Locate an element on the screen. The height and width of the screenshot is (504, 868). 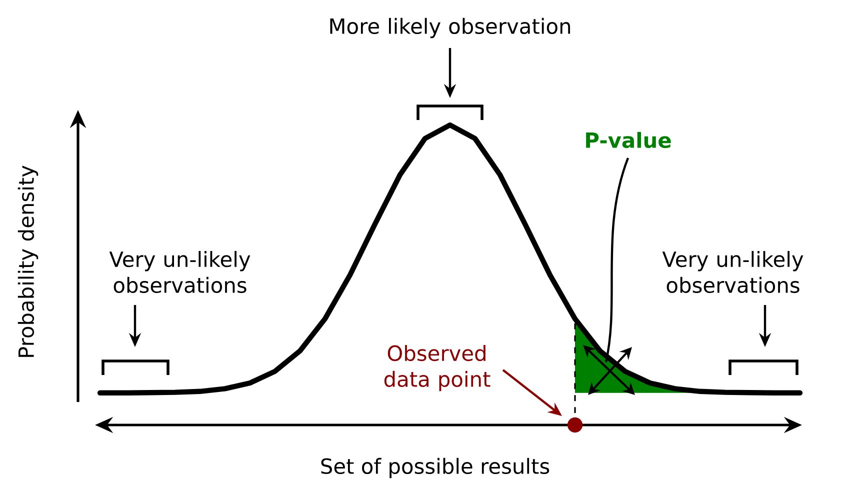
x-axis-title: Set of possible results is located at coordinates (435, 468).